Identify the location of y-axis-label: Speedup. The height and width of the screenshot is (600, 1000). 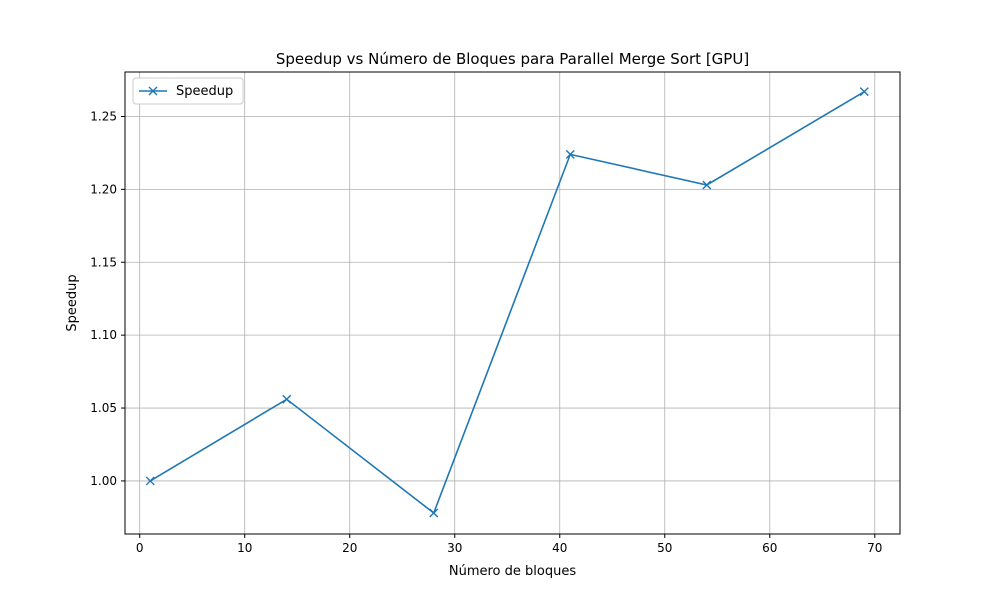
(72, 302).